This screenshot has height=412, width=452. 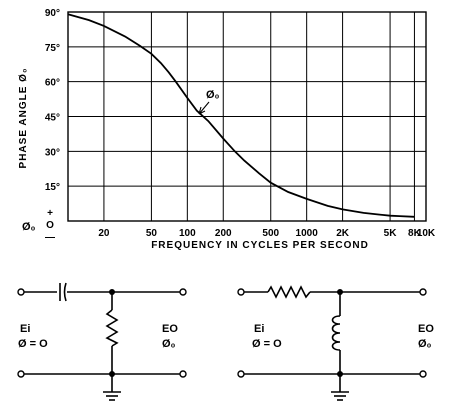 What do you see at coordinates (426, 233) in the screenshot?
I see `x-tick-label: 10K` at bounding box center [426, 233].